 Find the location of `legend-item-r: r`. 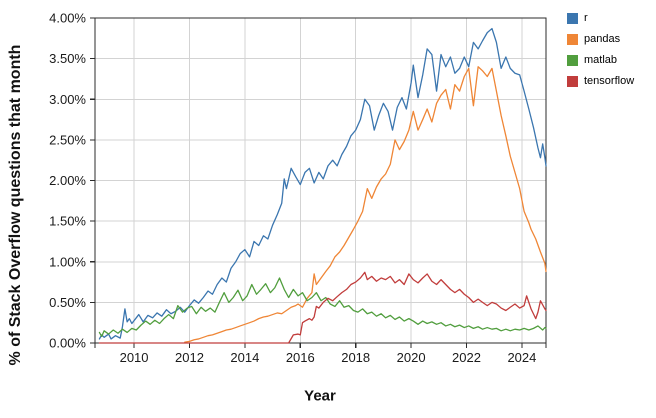

legend-item-r: r is located at coordinates (600, 18).